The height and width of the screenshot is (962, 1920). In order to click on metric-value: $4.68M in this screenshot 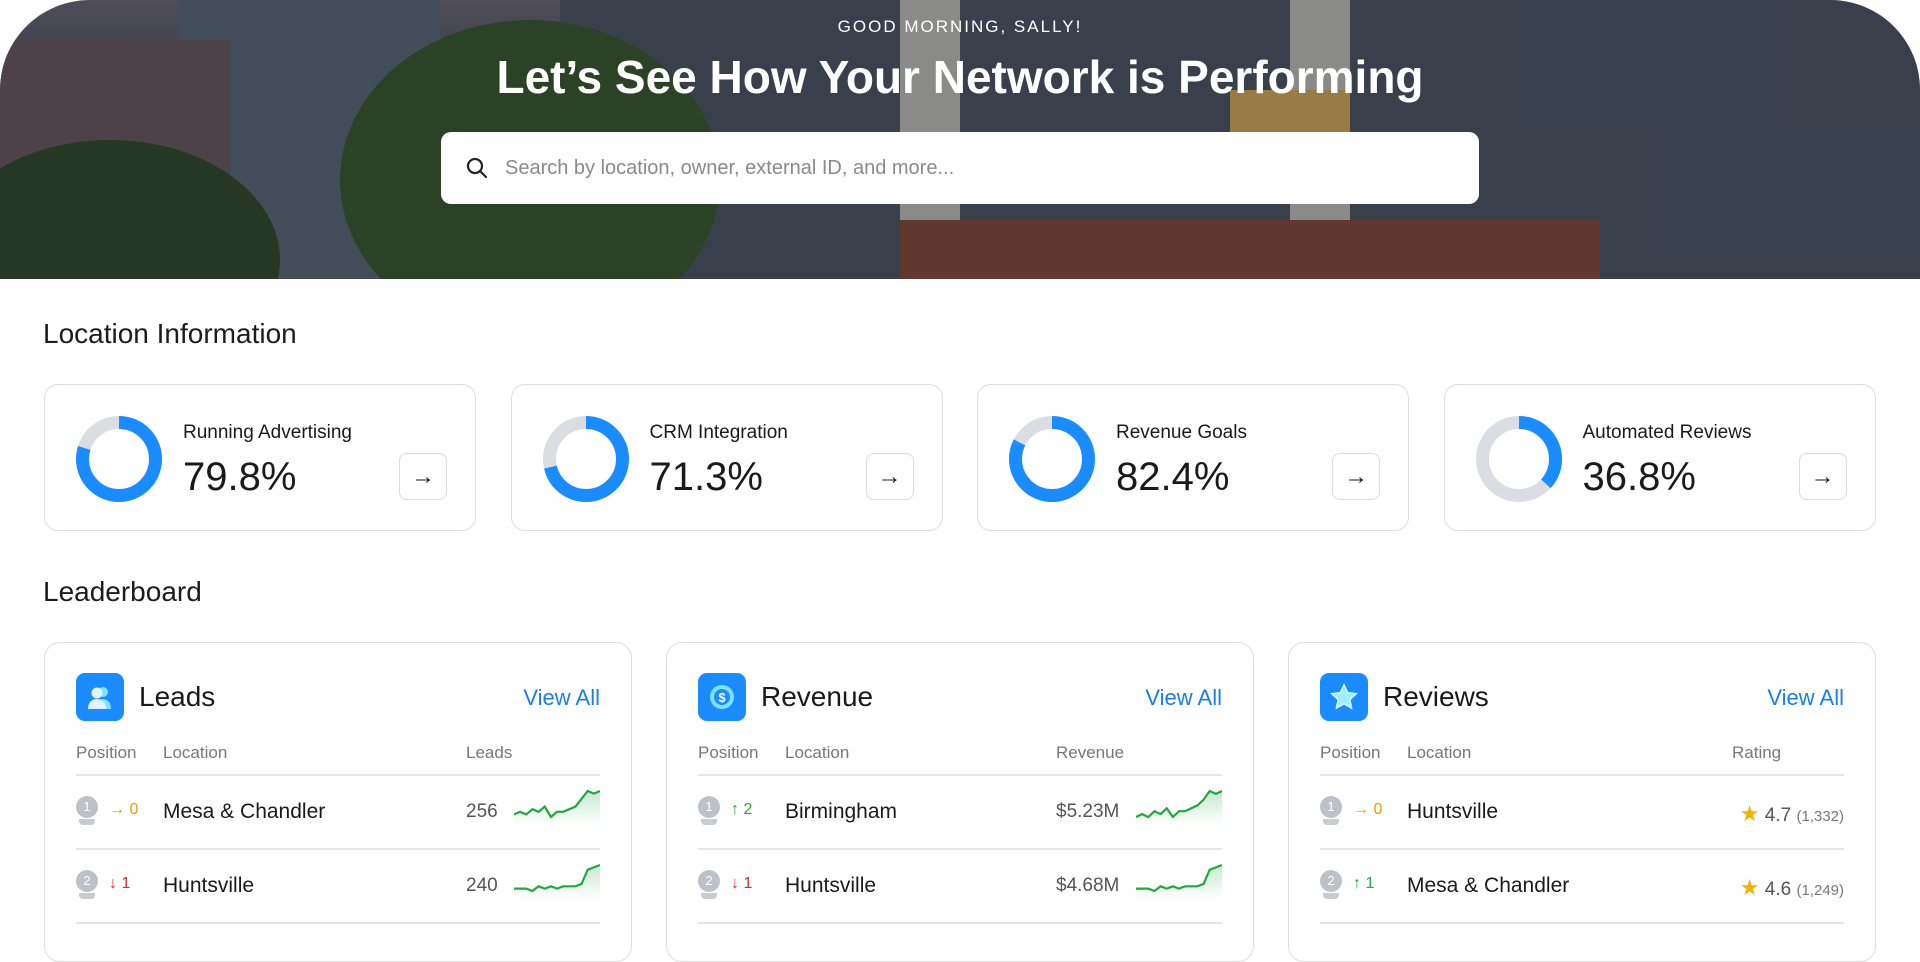, I will do `click(1088, 885)`.